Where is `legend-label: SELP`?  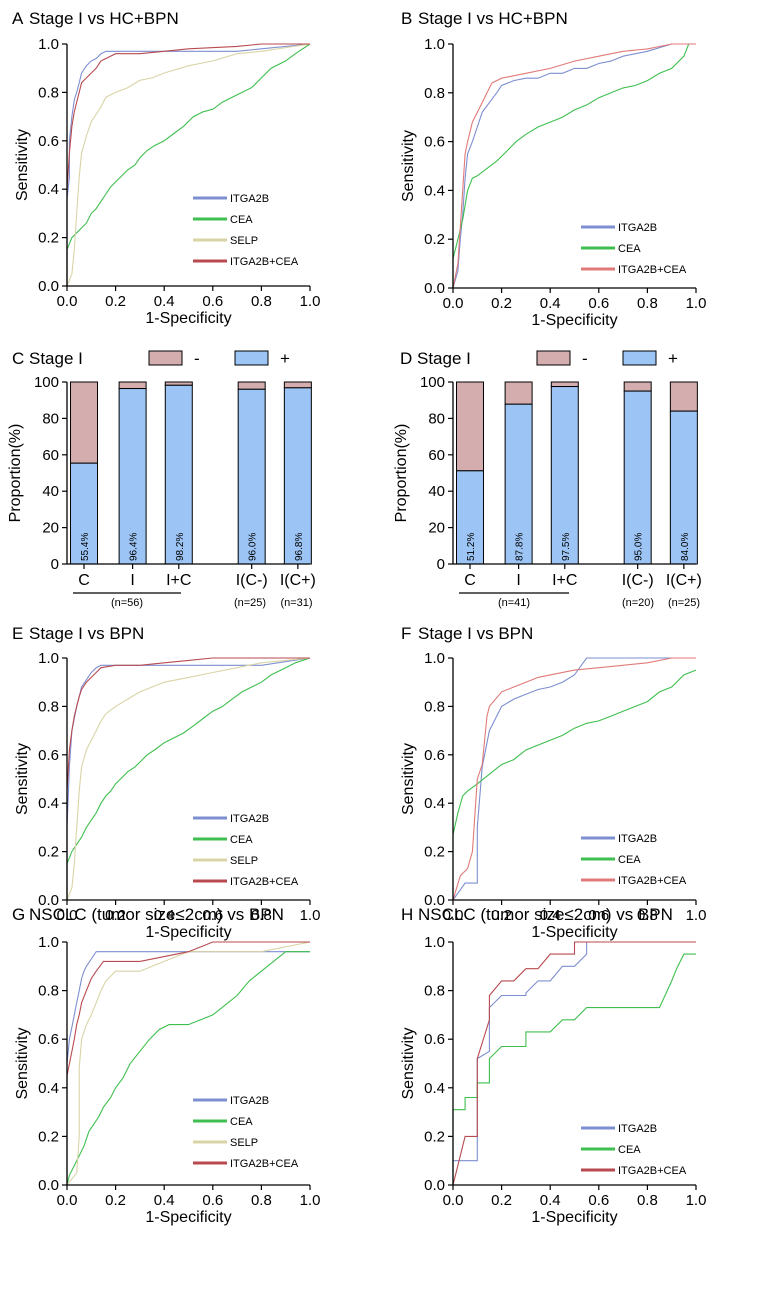 legend-label: SELP is located at coordinates (244, 861).